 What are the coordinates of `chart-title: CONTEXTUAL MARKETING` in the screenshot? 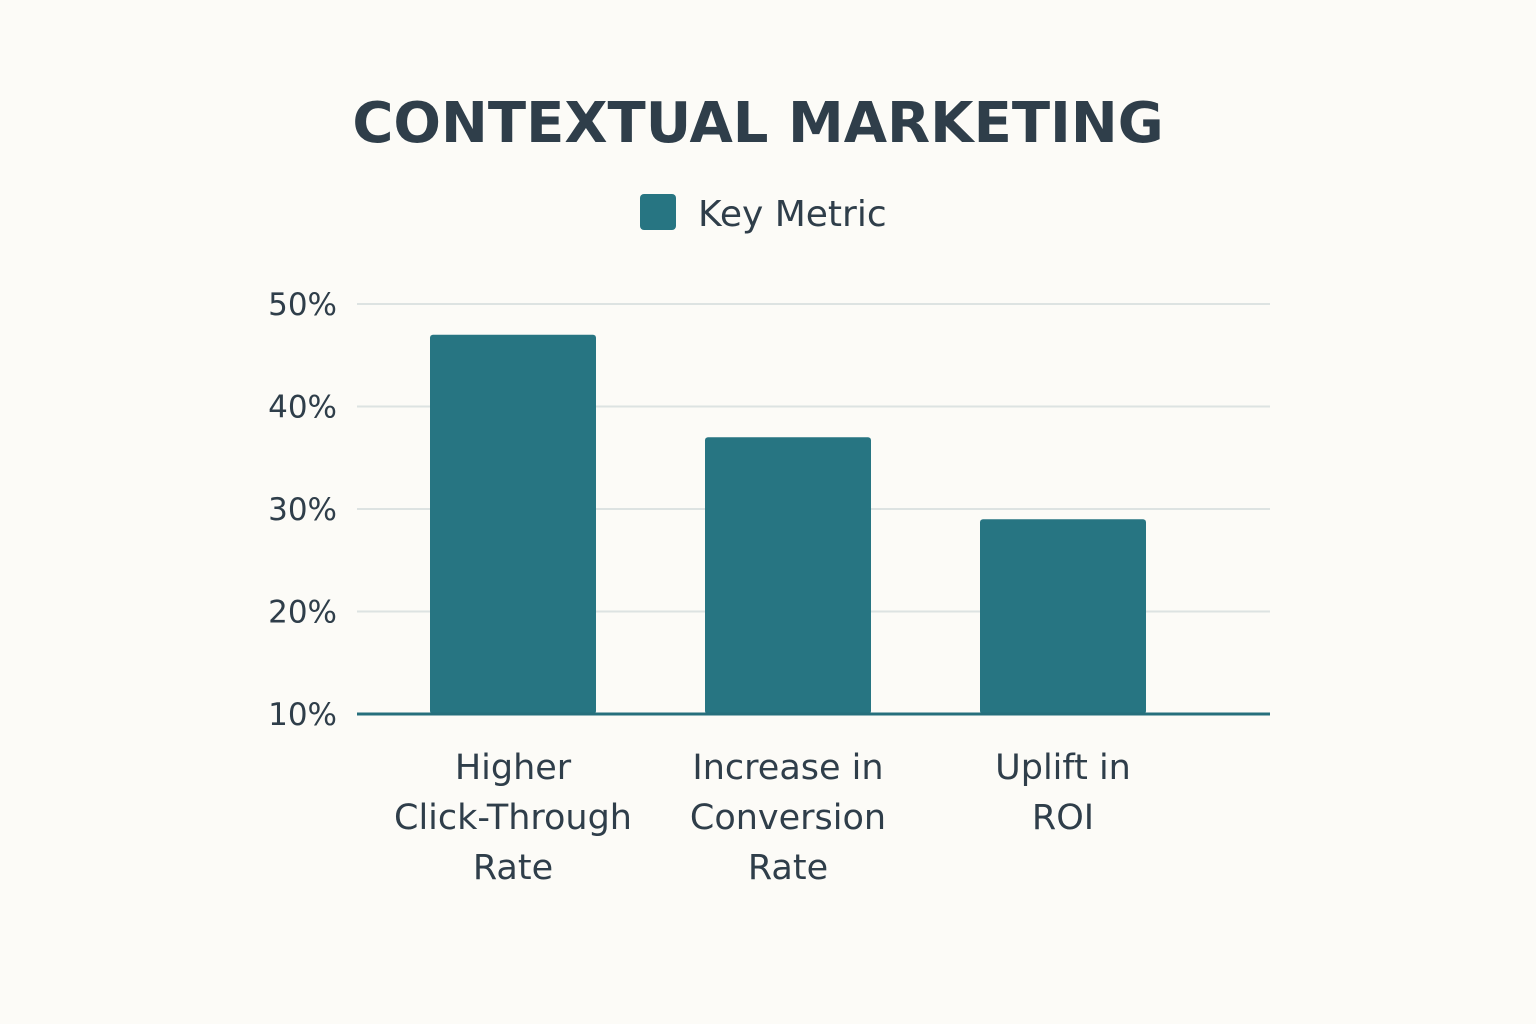 It's located at (757, 123).